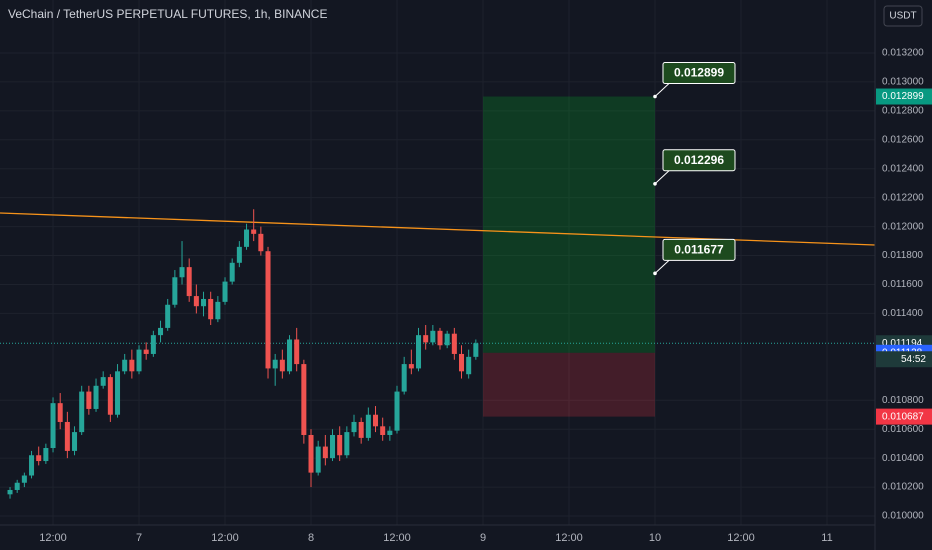 This screenshot has width=932, height=550. I want to click on y-tick-label: 0.012200, so click(903, 197).